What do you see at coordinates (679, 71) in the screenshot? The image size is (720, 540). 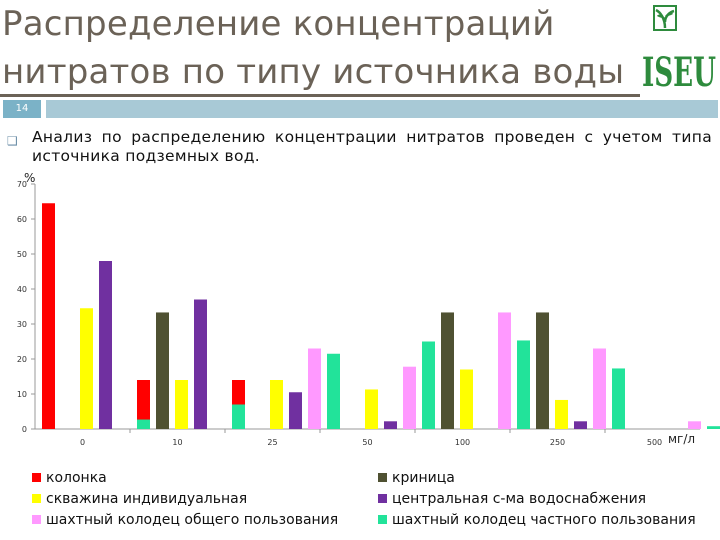 I see `logo-text: ISEU` at bounding box center [679, 71].